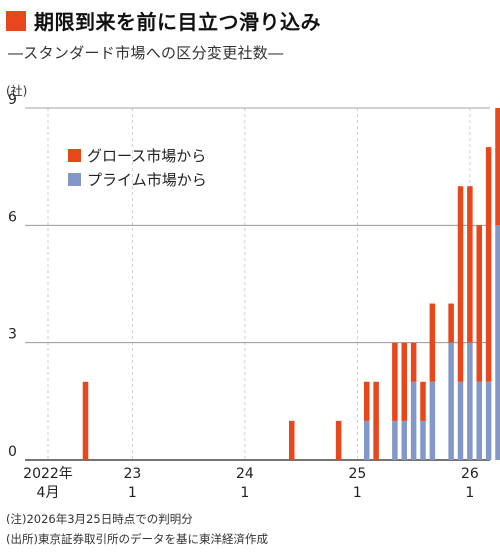 The height and width of the screenshot is (559, 500). I want to click on y-axis-unit: (社), so click(17, 91).